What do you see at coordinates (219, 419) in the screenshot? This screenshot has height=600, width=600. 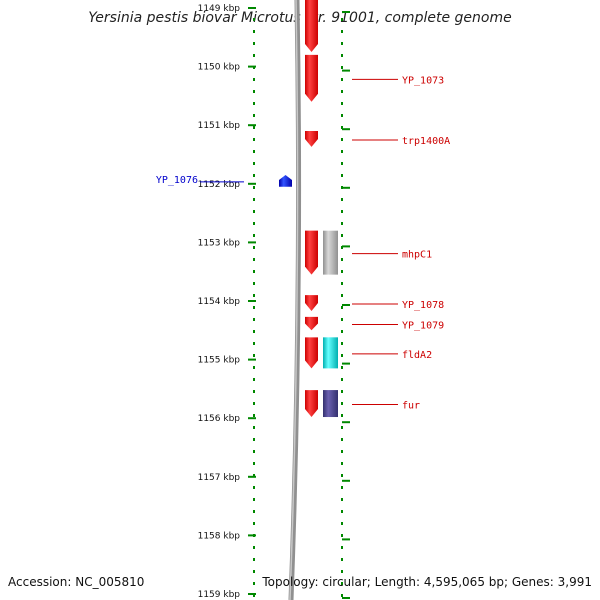 I see `ruler-tick-label: 1156 kbp` at bounding box center [219, 419].